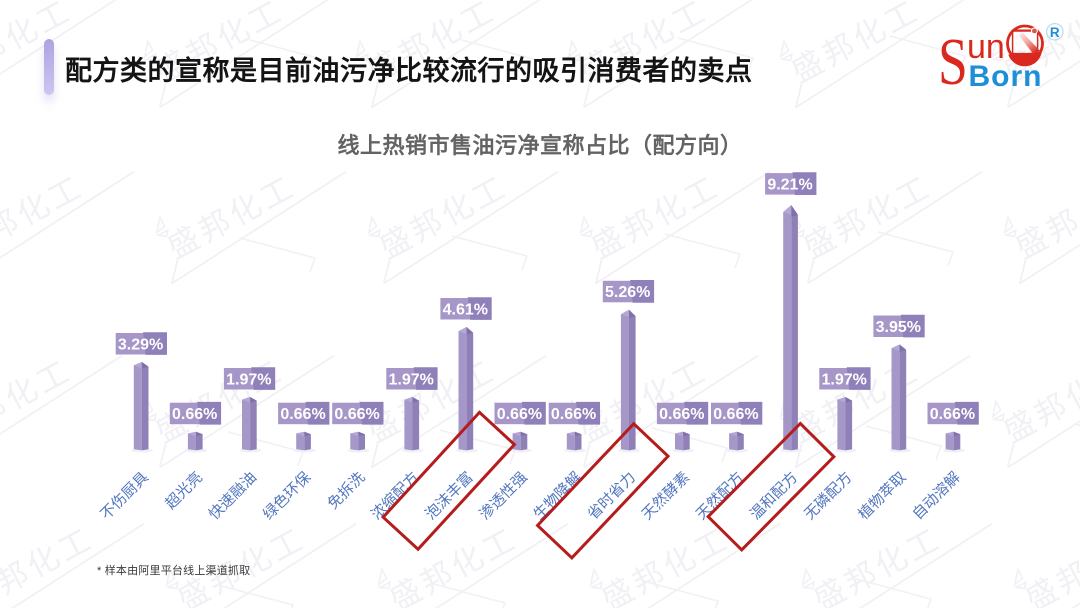 Image resolution: width=1080 pixels, height=608 pixels. Describe the element at coordinates (233, 496) in the screenshot. I see `svg-text: 快速融油` at that location.